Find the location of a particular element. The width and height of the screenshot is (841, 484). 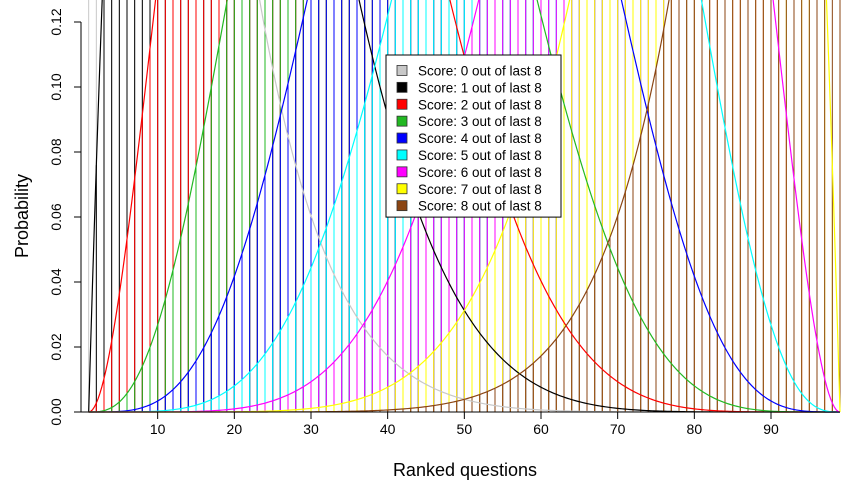

y-axis-label: Probability is located at coordinates (22, 216).